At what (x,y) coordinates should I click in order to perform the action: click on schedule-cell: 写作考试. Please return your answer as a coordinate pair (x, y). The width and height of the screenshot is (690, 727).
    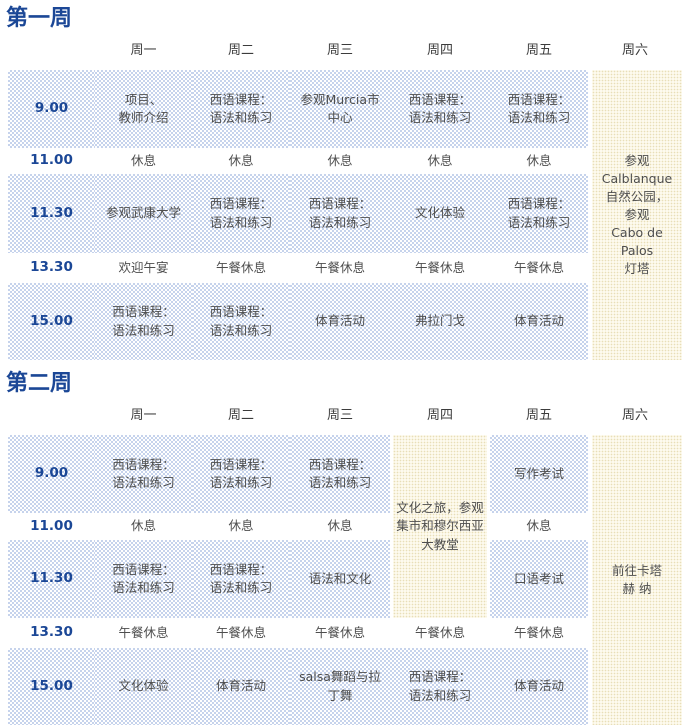
    Looking at the image, I should click on (539, 474).